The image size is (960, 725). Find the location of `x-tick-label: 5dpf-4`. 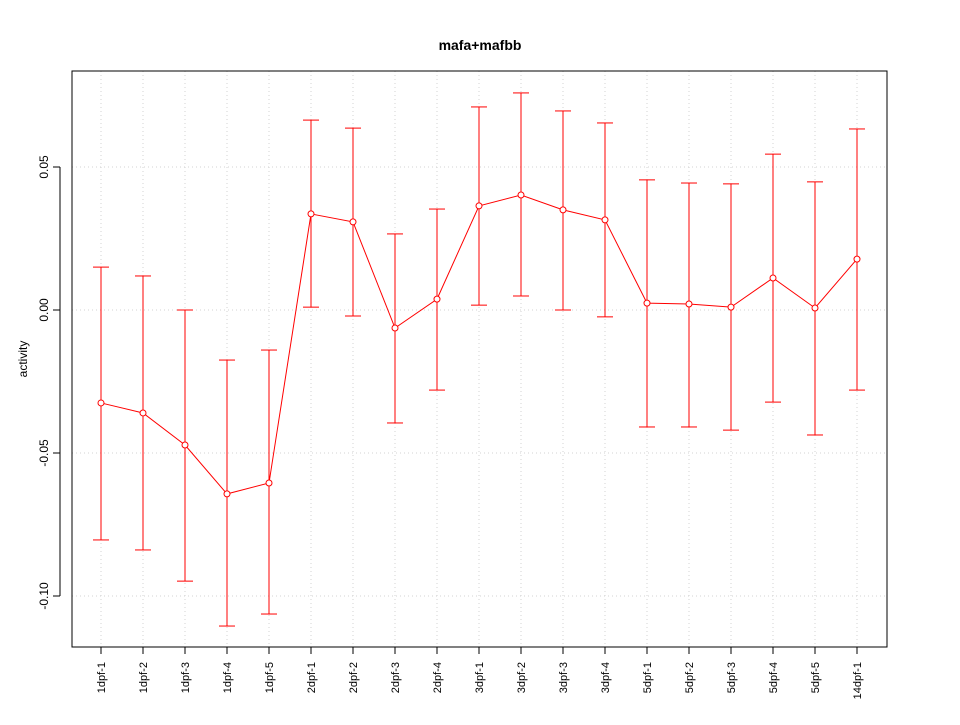

x-tick-label: 5dpf-4 is located at coordinates (774, 677).